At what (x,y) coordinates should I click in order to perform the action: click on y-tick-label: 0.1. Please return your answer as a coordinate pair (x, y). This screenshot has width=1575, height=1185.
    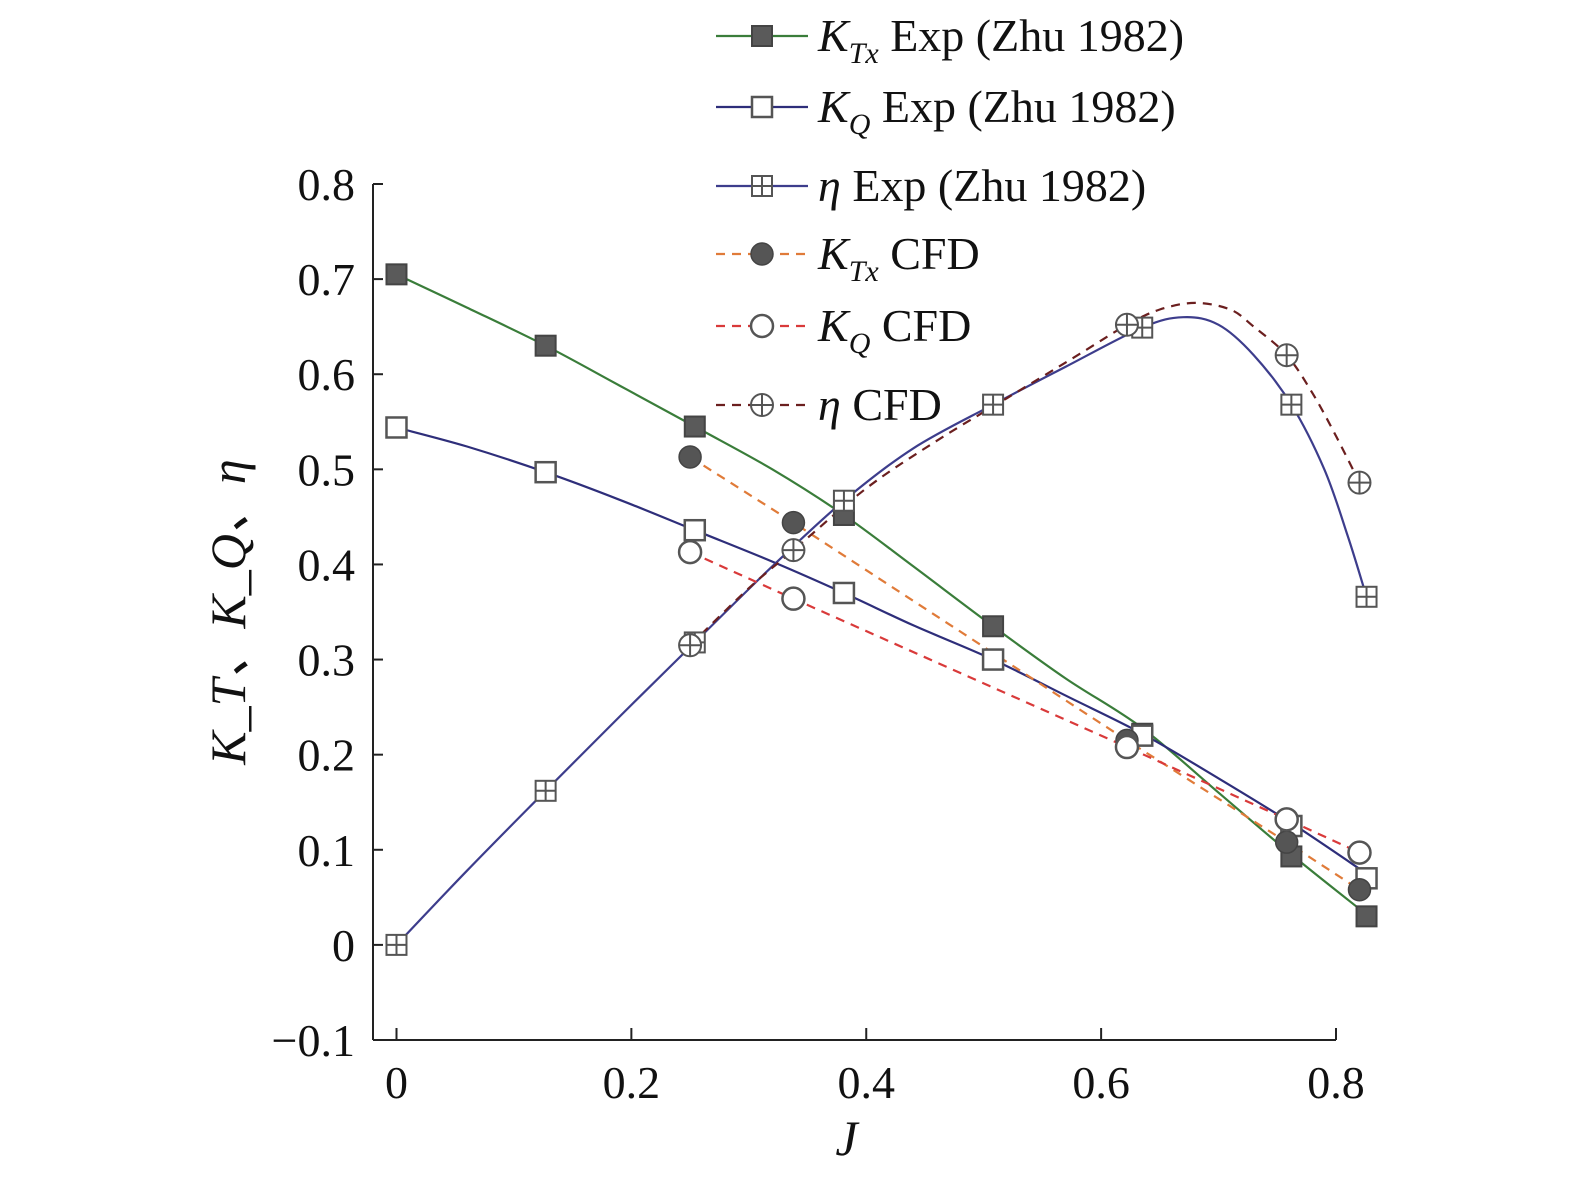
    Looking at the image, I should click on (327, 850).